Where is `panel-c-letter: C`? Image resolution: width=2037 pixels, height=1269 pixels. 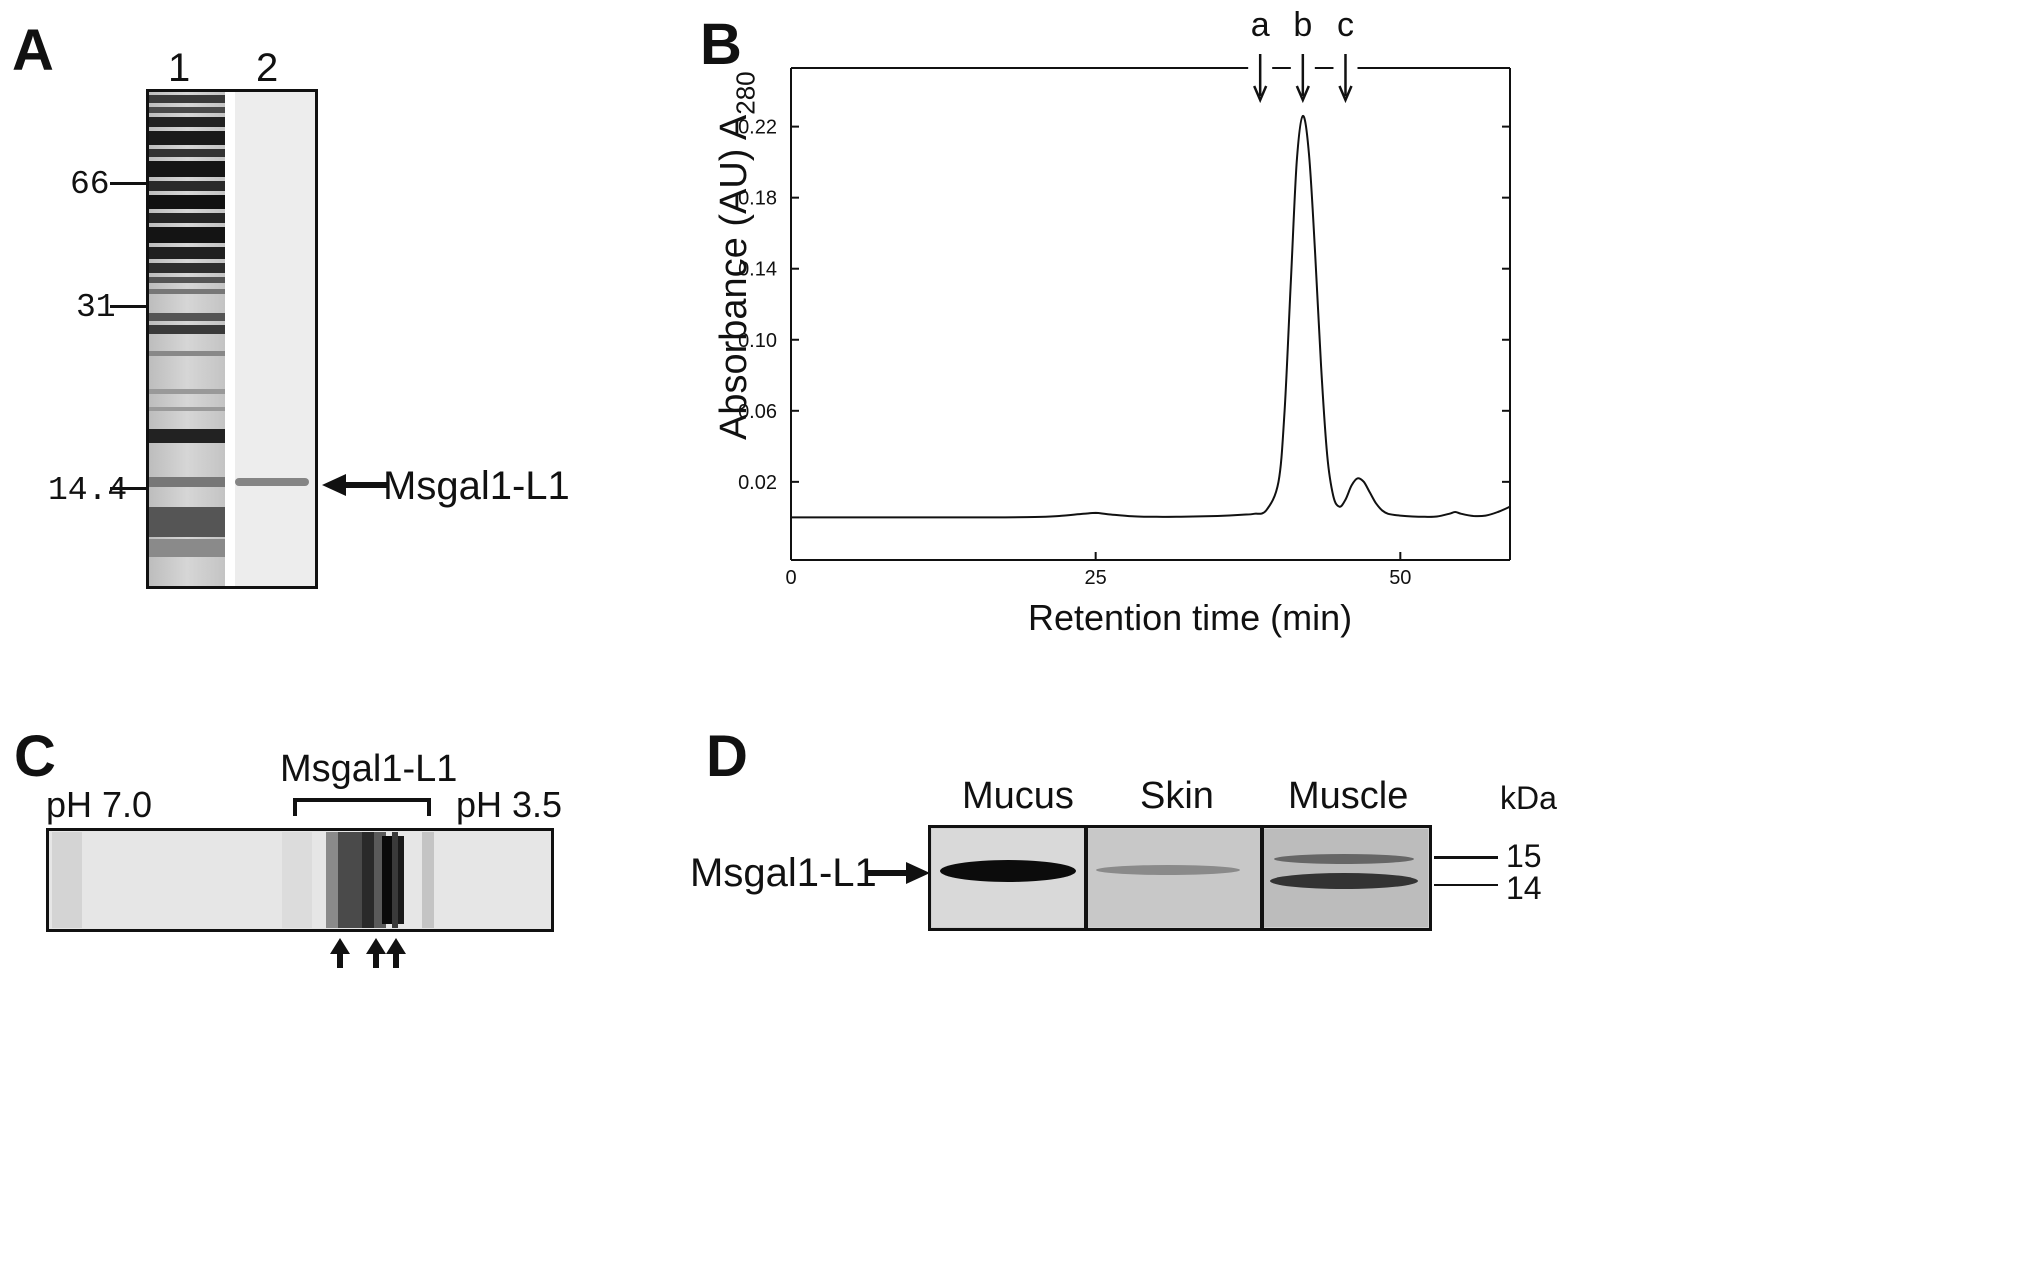
panel-c-letter: C is located at coordinates (35, 756).